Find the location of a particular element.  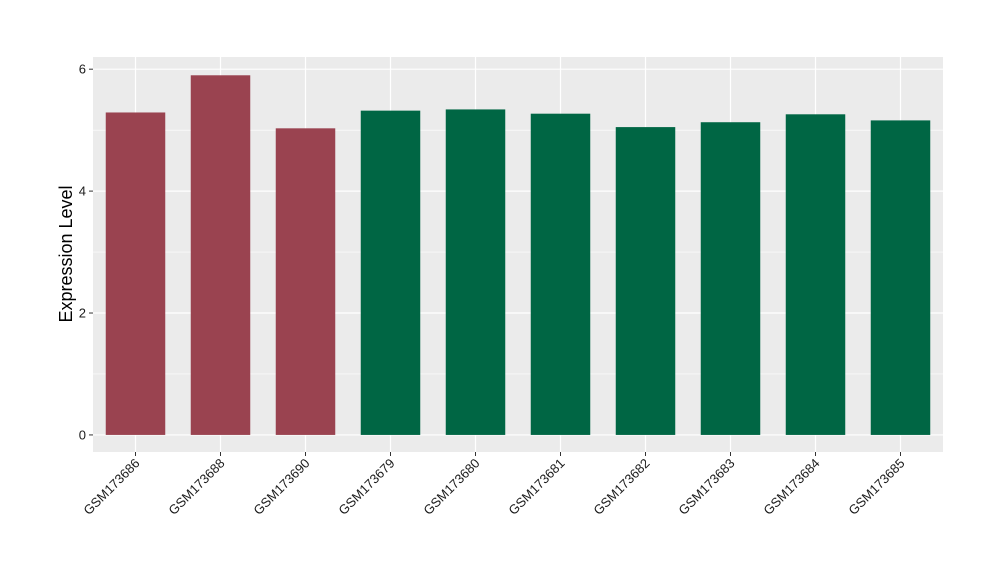

bar-GSM173682 is located at coordinates (645, 281).